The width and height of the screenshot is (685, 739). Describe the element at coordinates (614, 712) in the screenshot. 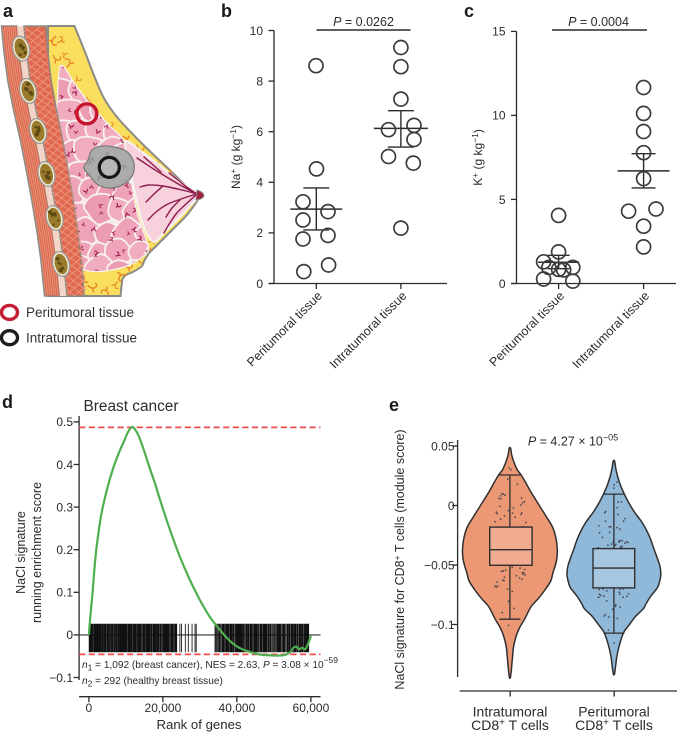

I see `svg-text: Peritumoral` at that location.